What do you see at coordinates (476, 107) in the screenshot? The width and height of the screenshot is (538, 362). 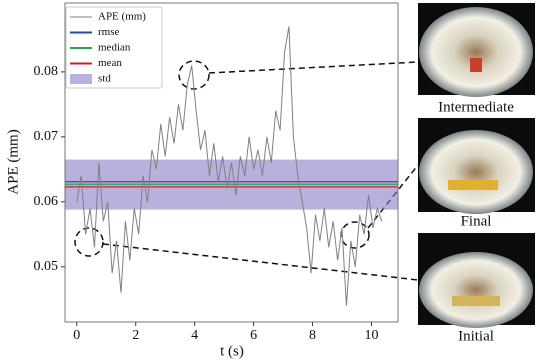 I see `image-label: Intermediate` at bounding box center [476, 107].